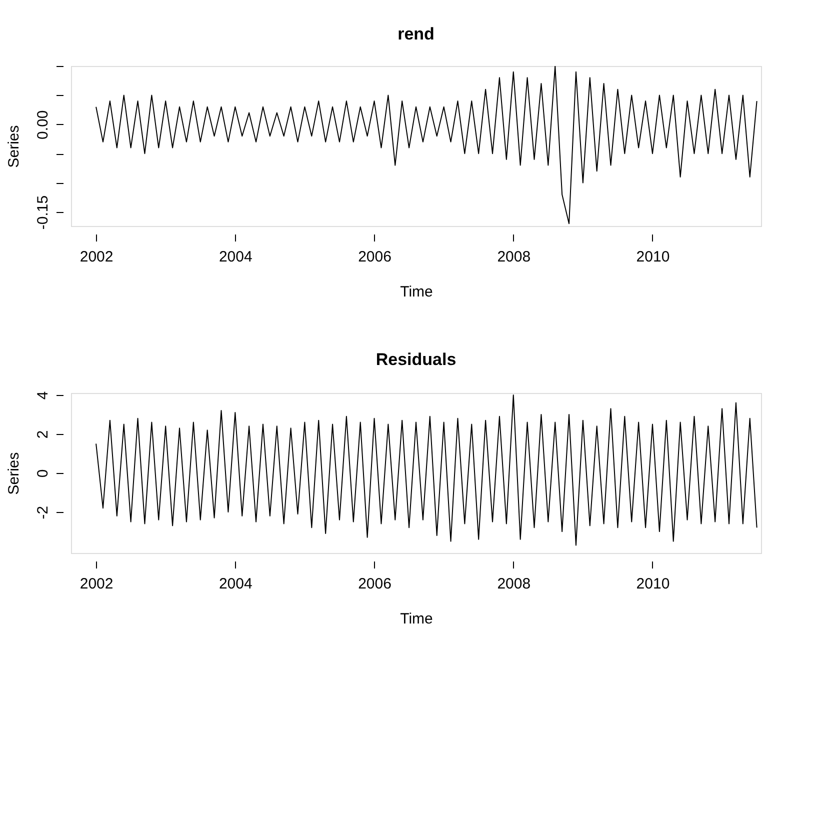  I want to click on y-tick-label: -2, so click(43, 513).